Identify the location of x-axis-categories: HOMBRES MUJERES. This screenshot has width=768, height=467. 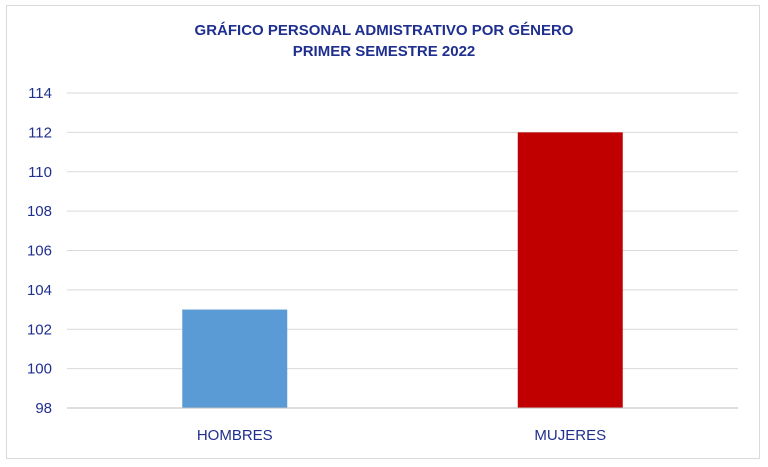
(401, 435).